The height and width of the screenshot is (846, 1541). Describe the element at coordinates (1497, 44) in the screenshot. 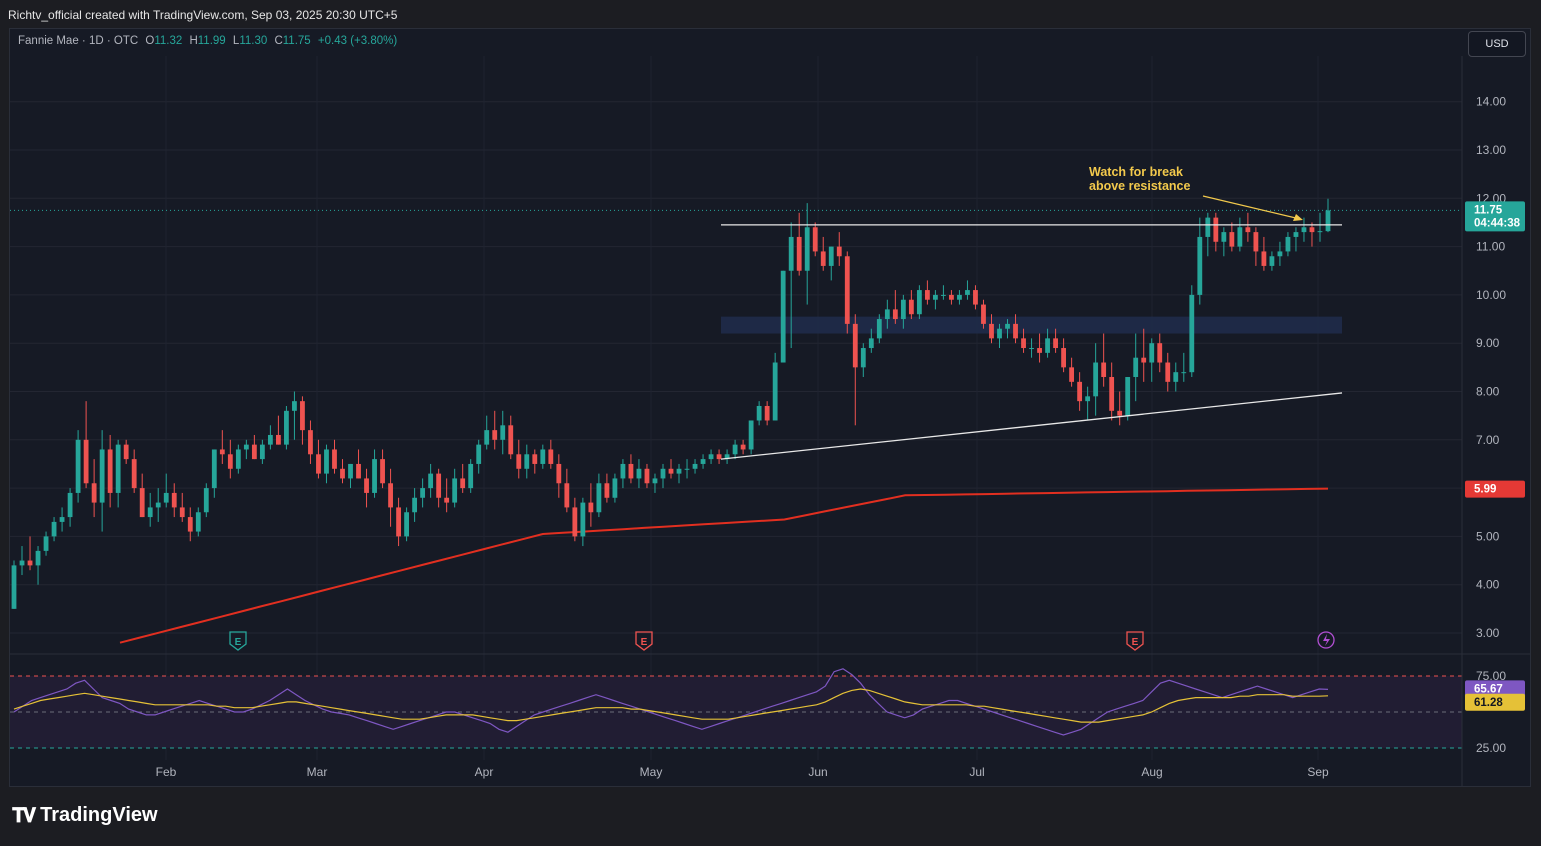

I see `currency-button: USD` at that location.